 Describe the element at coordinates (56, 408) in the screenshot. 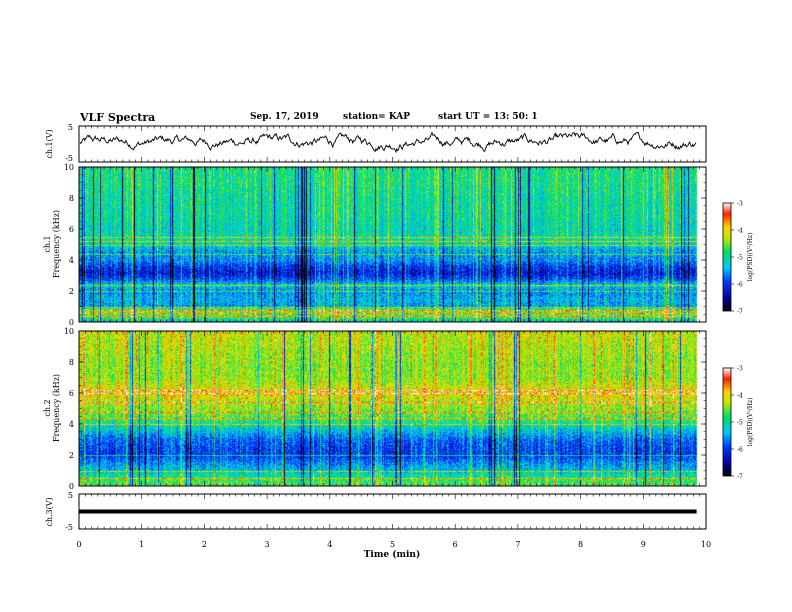

I see `ch2-spec-ylabel: Frequency (kHz)` at that location.